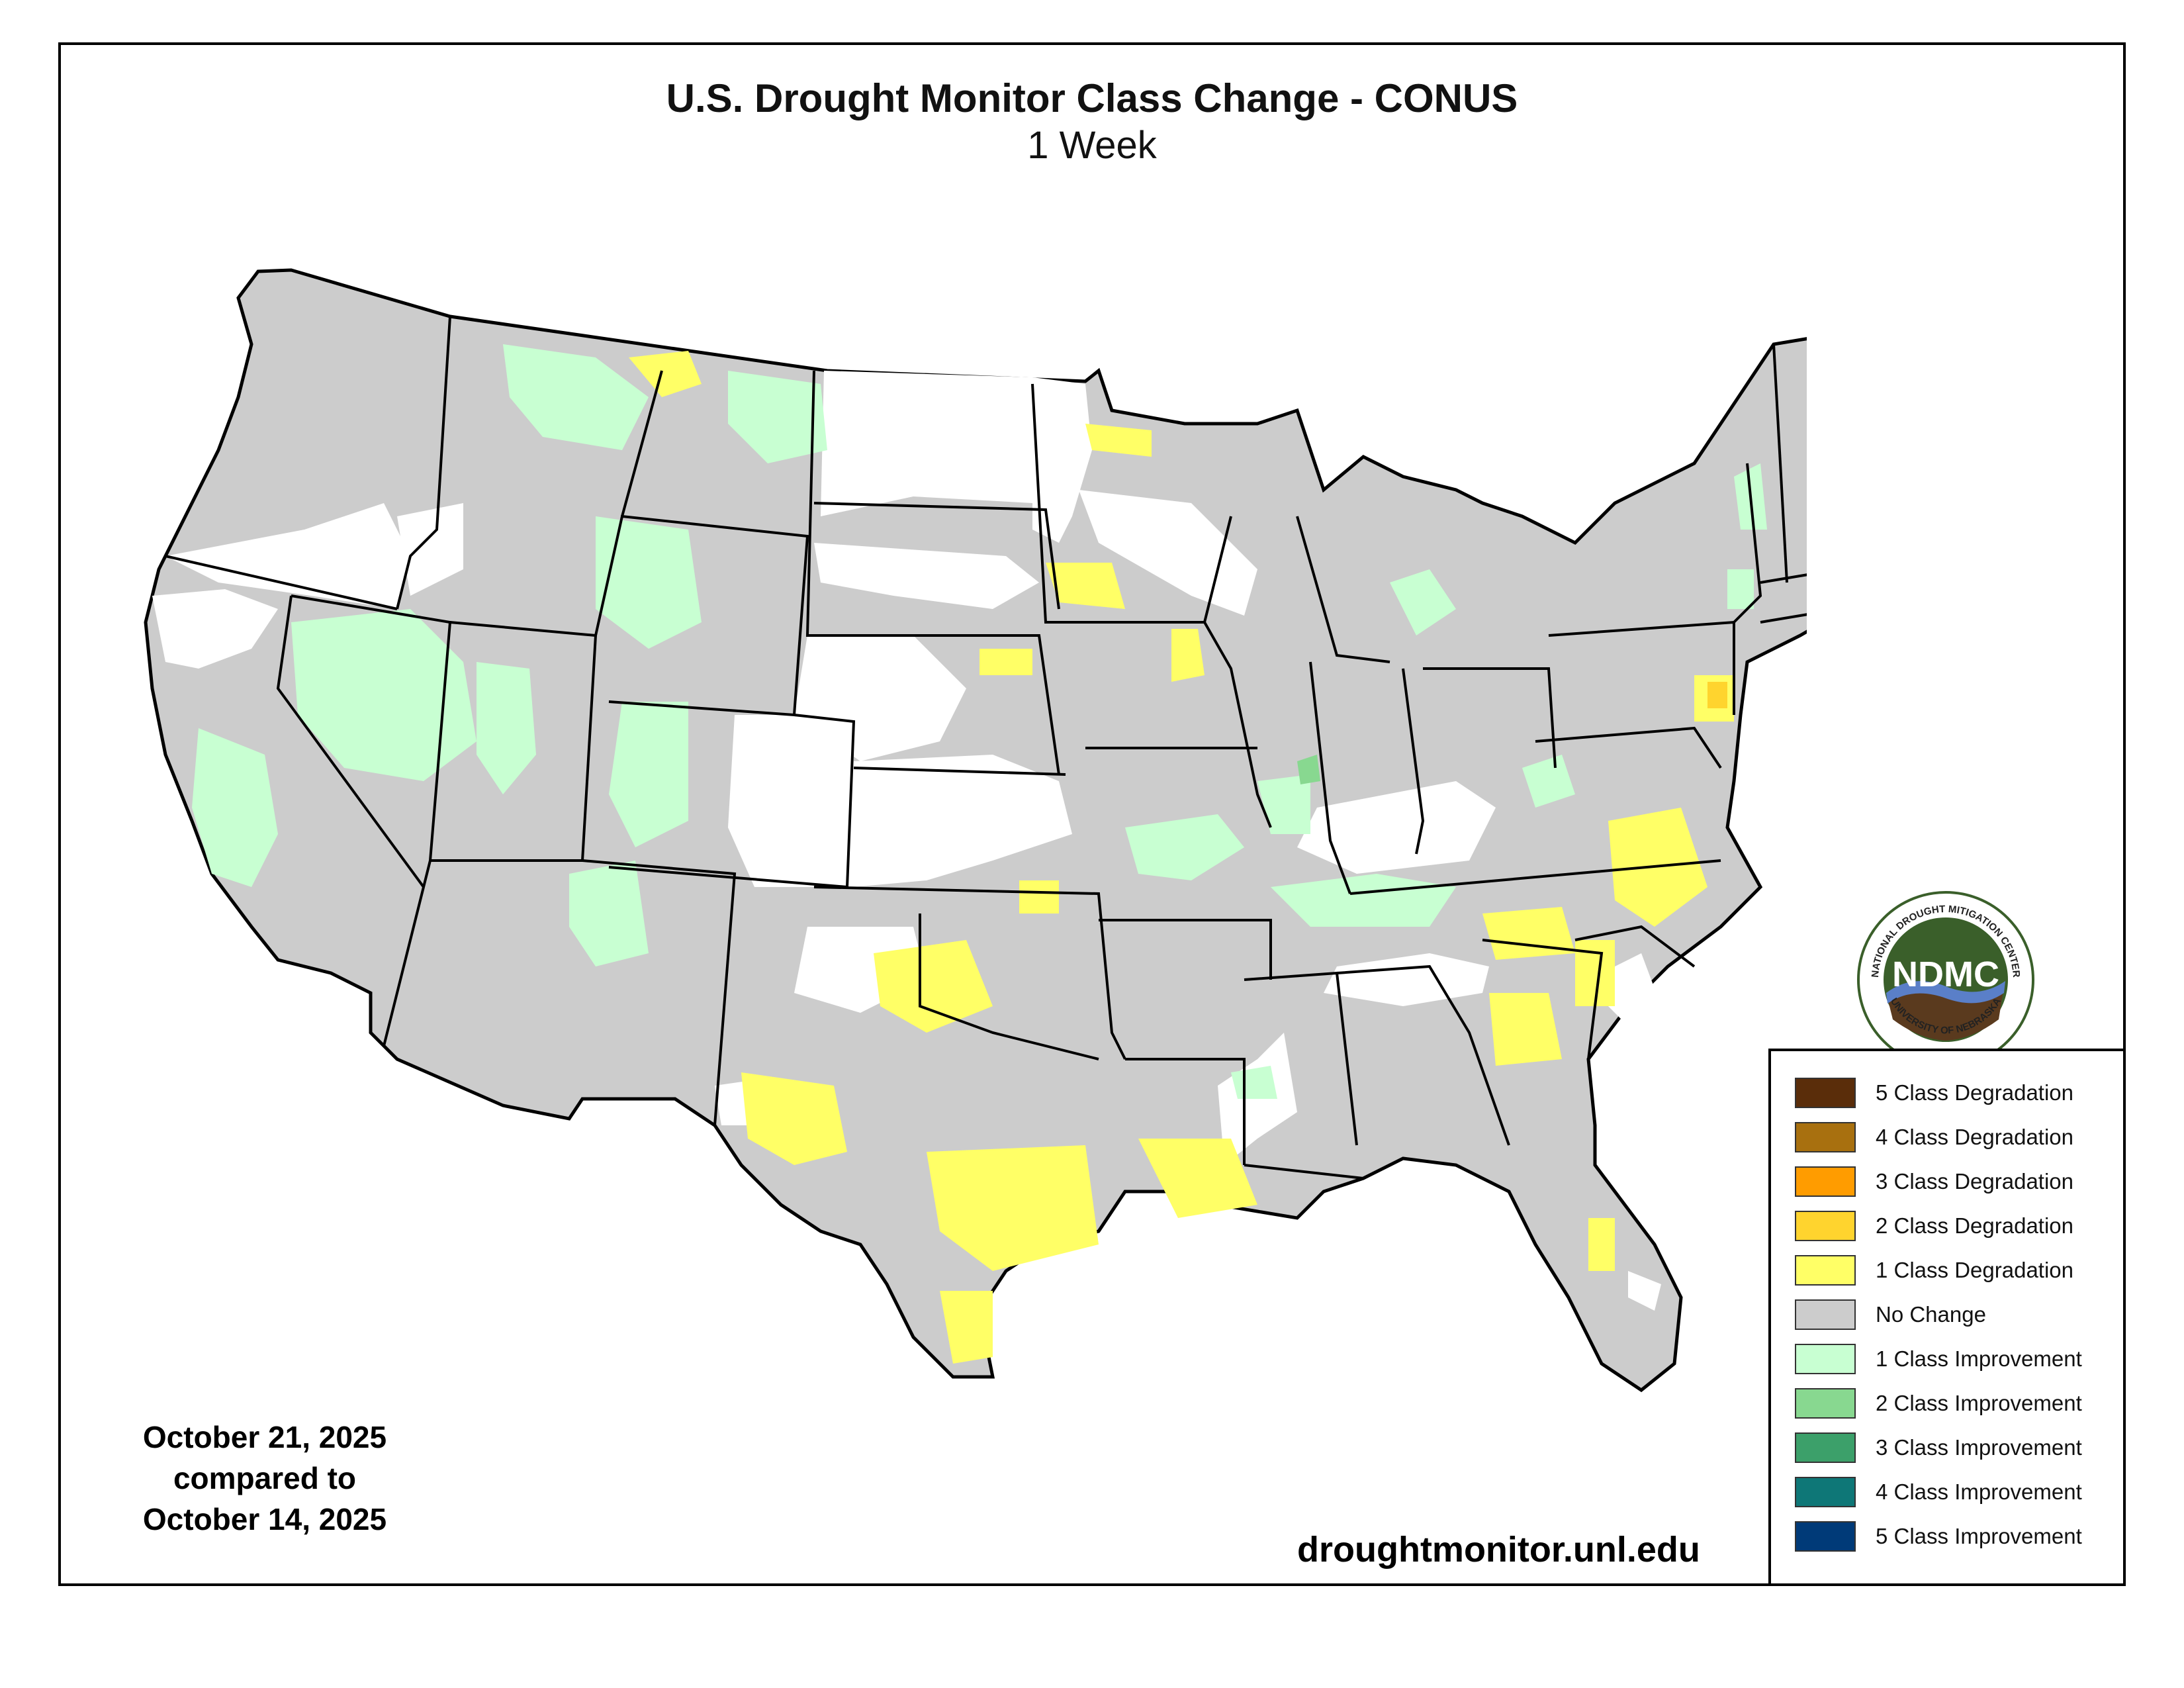  I want to click on improvement-2-areas, so click(1308, 769).